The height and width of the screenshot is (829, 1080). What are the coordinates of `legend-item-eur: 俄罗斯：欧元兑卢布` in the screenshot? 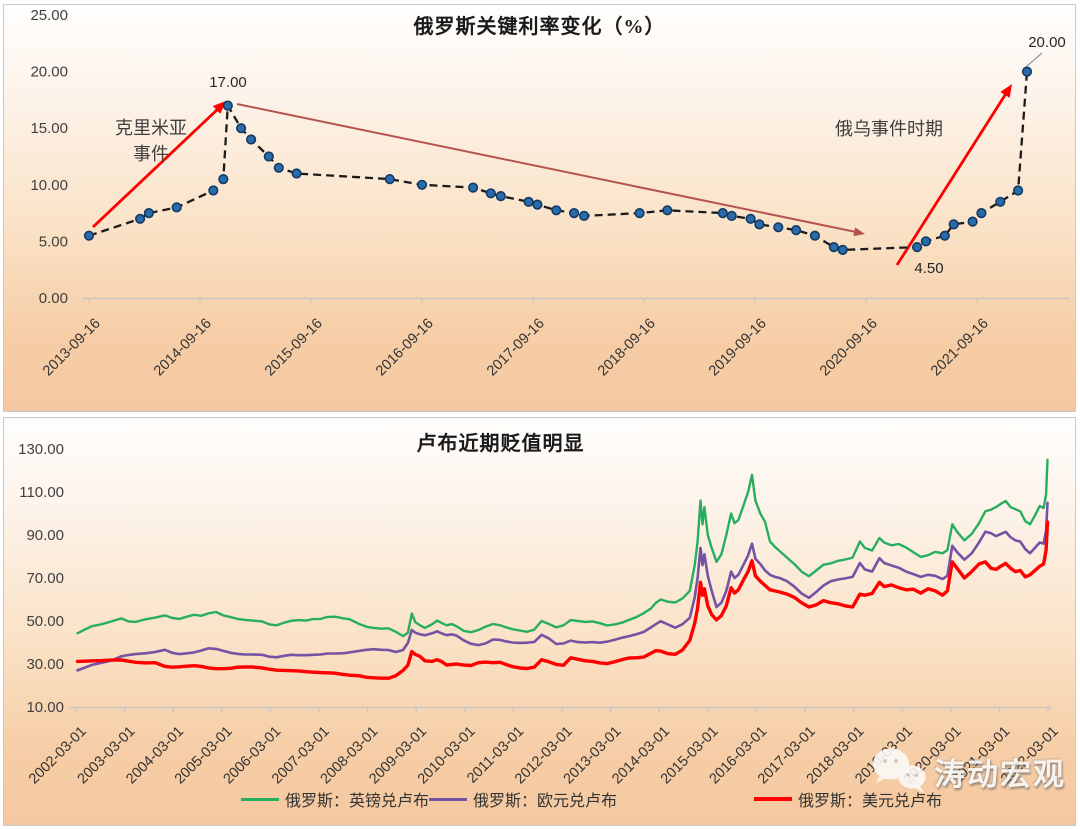 It's located at (523, 799).